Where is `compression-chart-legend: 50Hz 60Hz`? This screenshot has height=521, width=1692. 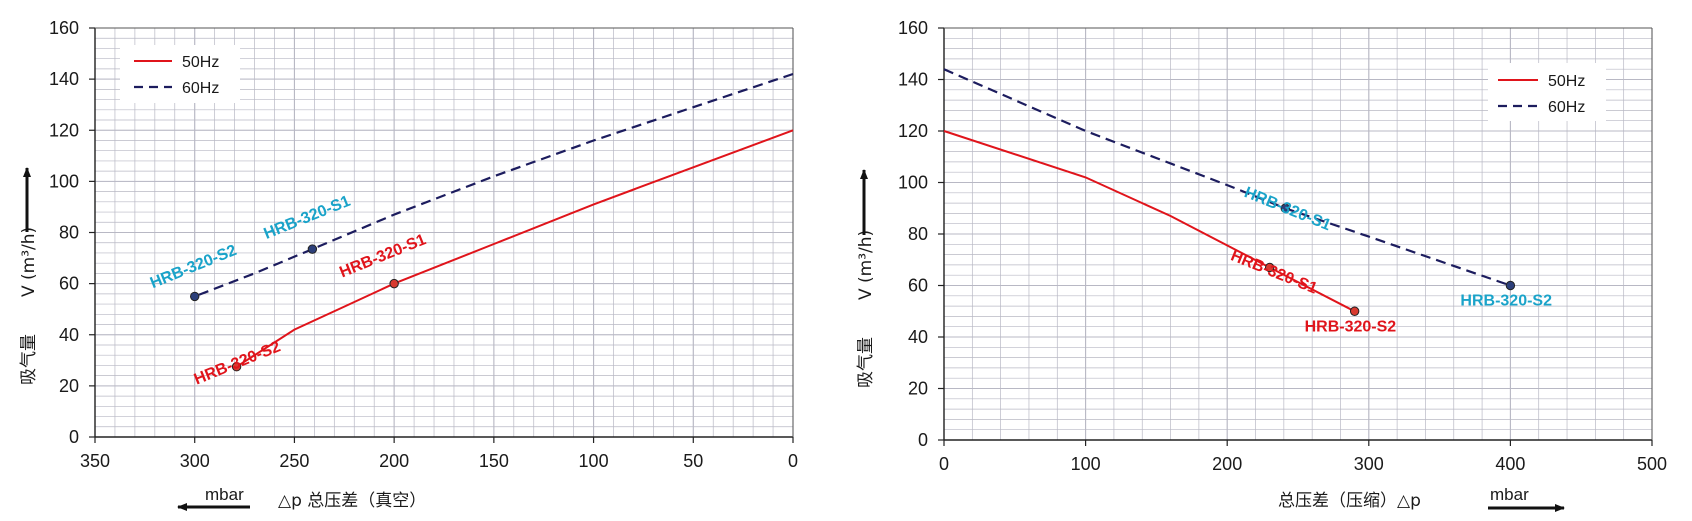
compression-chart-legend: 50Hz 60Hz is located at coordinates (1547, 92).